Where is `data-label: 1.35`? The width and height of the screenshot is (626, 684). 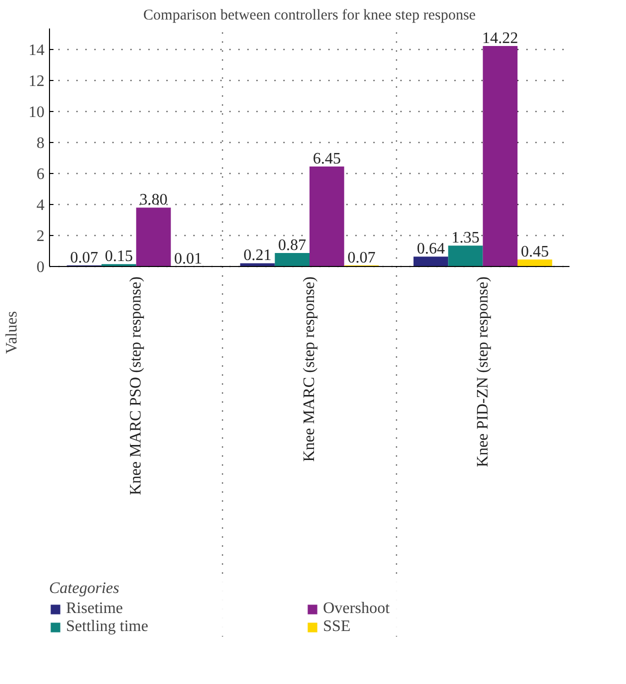 data-label: 1.35 is located at coordinates (466, 238).